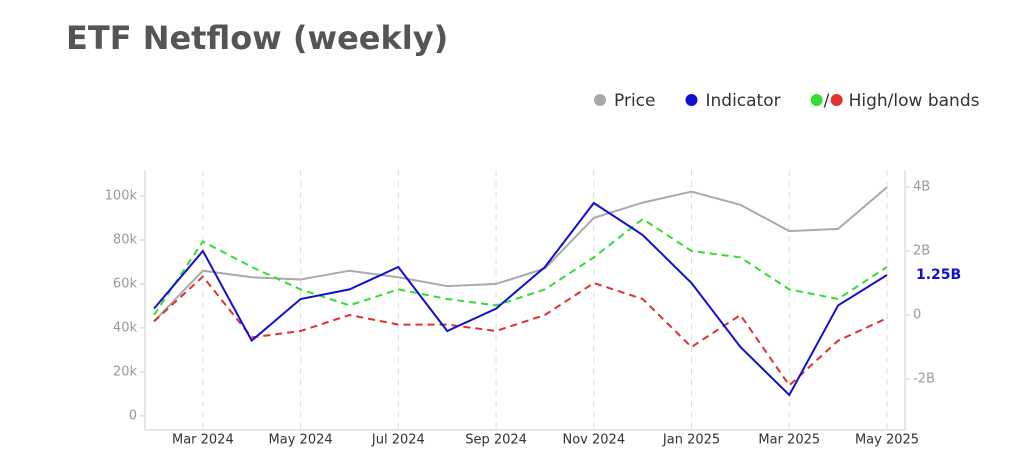  I want to click on y2-tick-label: 4B, so click(921, 186).